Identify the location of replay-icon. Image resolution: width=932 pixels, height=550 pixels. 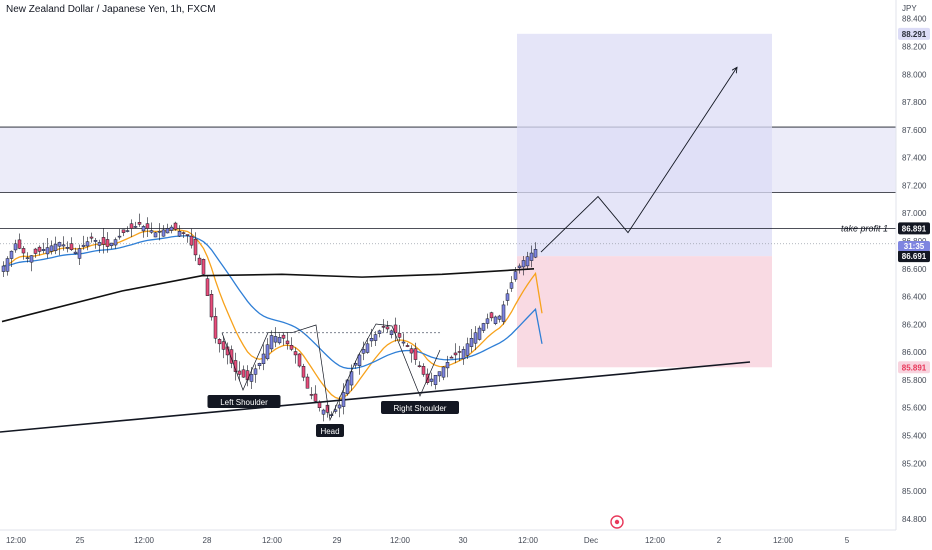
(617, 522).